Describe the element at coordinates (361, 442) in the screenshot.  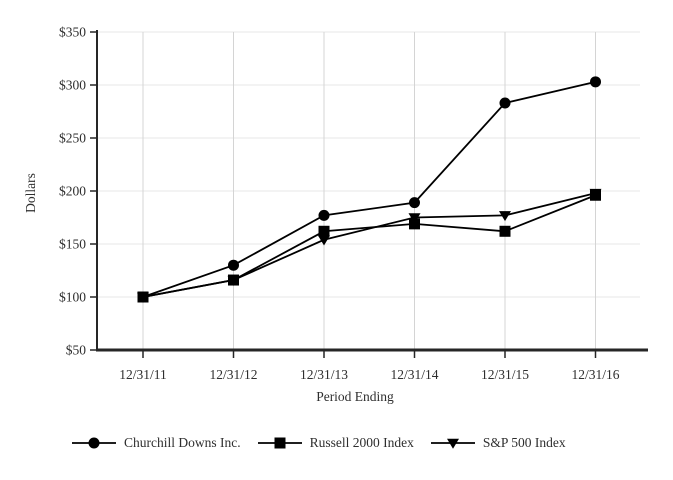
I see `legend-label-russell-2000: Russell 2000 Index` at that location.